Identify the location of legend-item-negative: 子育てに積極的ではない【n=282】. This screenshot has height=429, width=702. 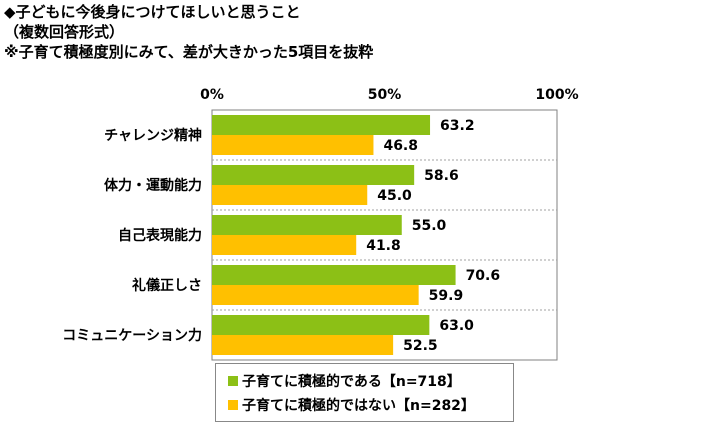
(351, 405).